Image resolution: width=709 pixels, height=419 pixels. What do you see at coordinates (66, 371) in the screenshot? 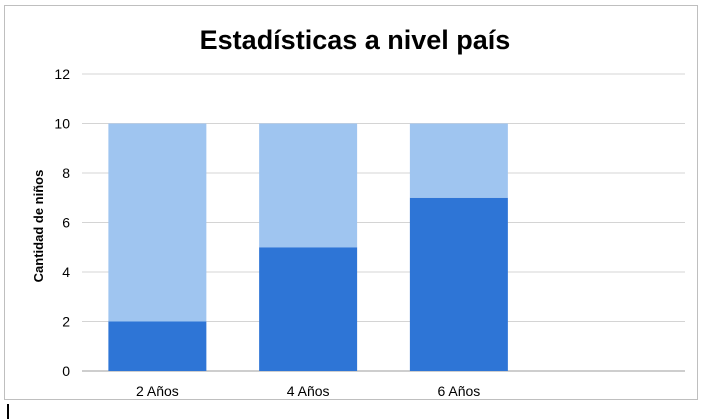
I see `y-tick-label: 0` at bounding box center [66, 371].